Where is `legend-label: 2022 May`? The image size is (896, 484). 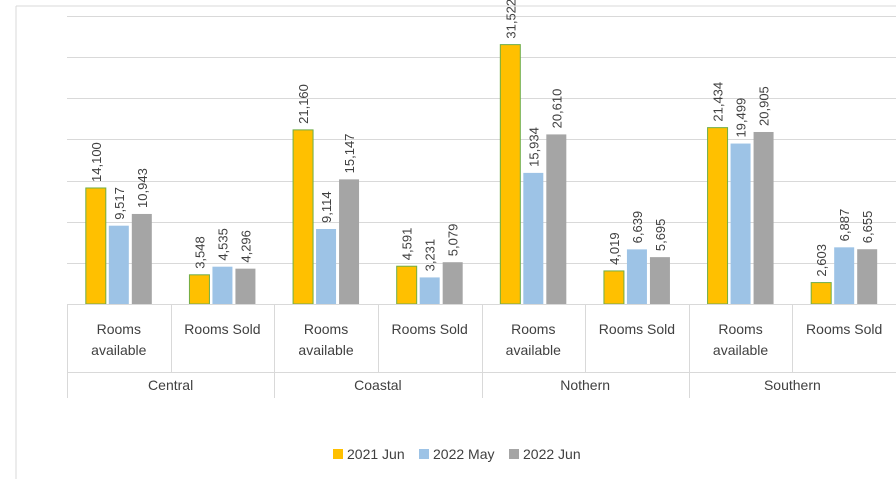 legend-label: 2022 May is located at coordinates (463, 454).